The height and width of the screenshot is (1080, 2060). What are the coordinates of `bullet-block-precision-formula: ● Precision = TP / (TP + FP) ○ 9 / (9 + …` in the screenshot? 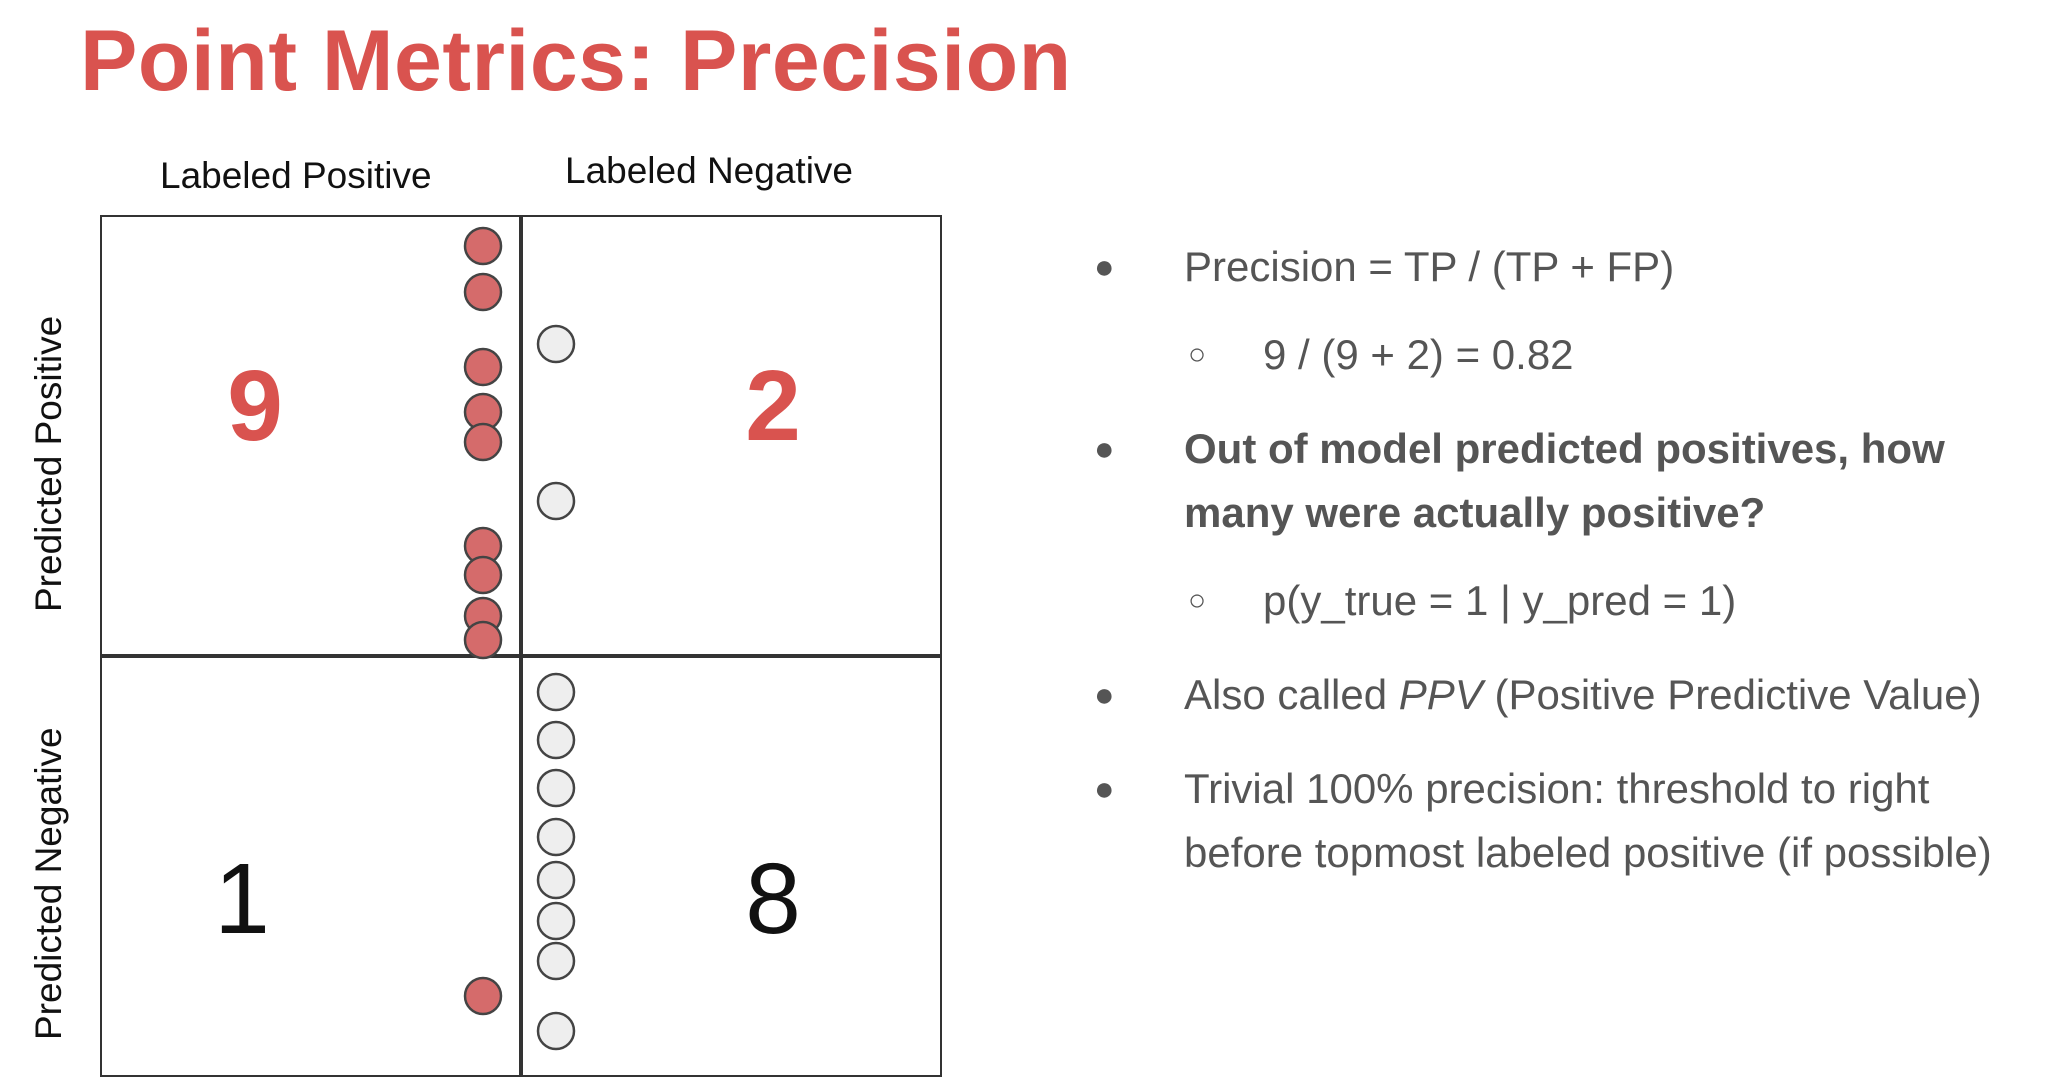 It's located at (1555, 311).